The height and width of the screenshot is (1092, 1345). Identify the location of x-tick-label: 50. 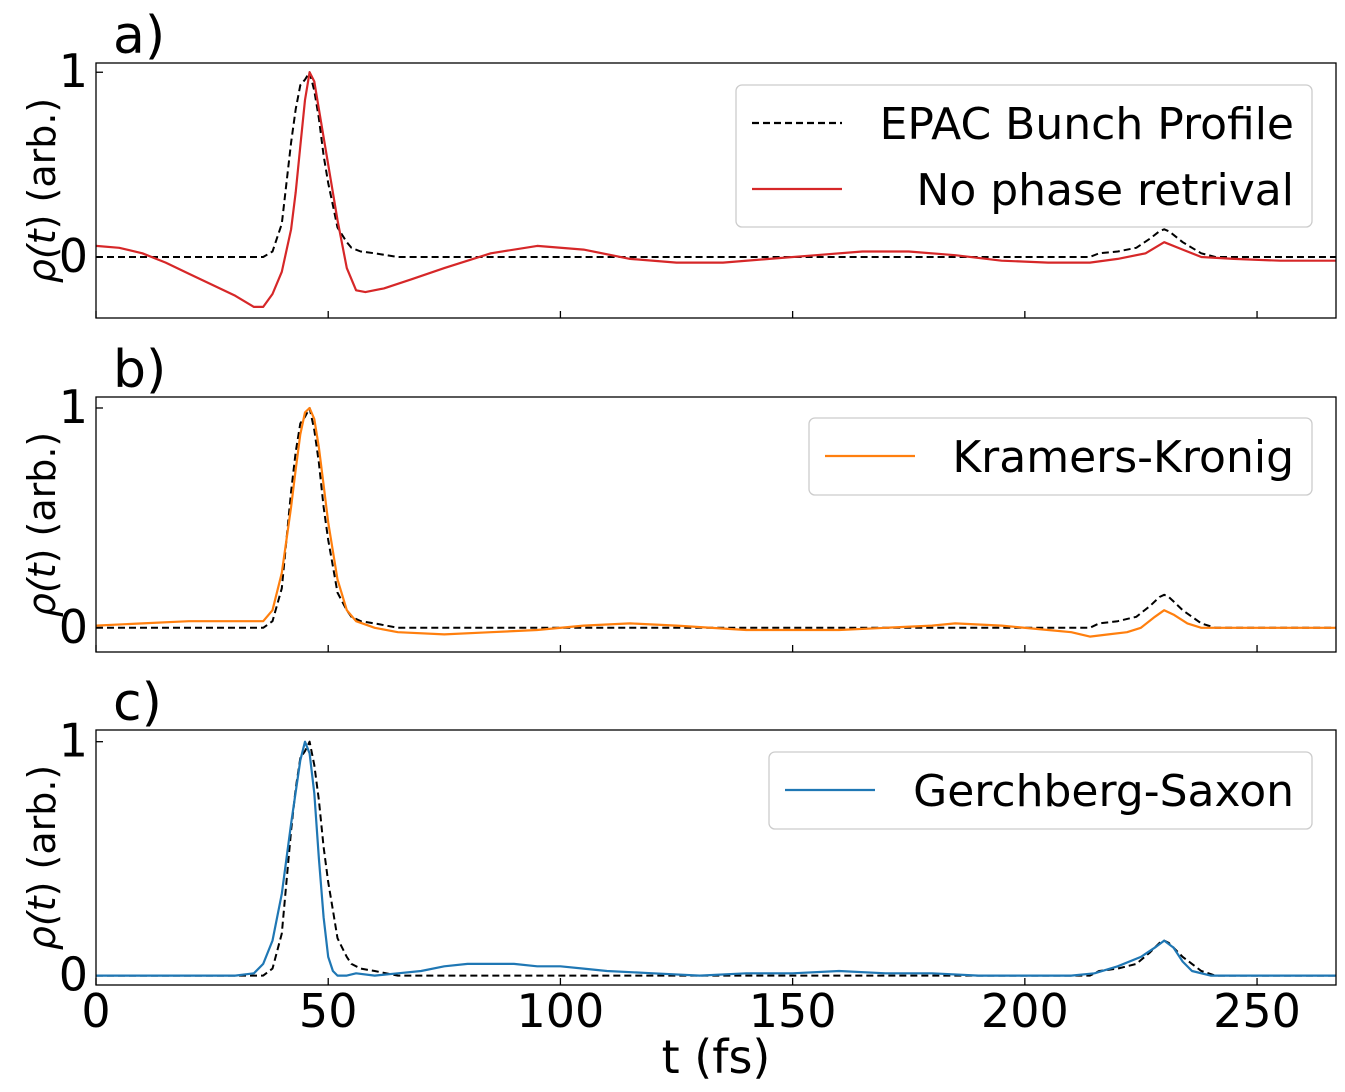
(328, 1011).